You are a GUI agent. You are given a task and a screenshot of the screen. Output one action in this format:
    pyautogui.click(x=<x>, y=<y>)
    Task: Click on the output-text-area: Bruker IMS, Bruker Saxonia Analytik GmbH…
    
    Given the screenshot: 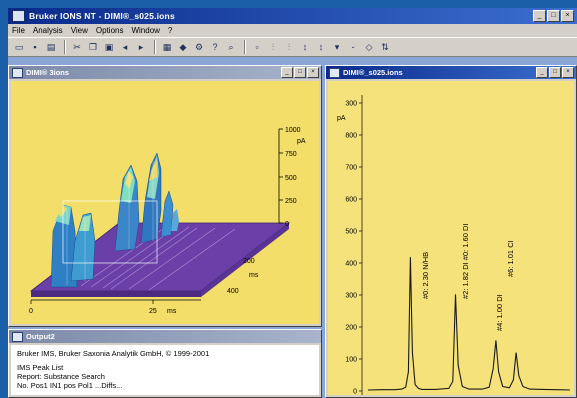 What is the action you would take?
    pyautogui.click(x=165, y=370)
    